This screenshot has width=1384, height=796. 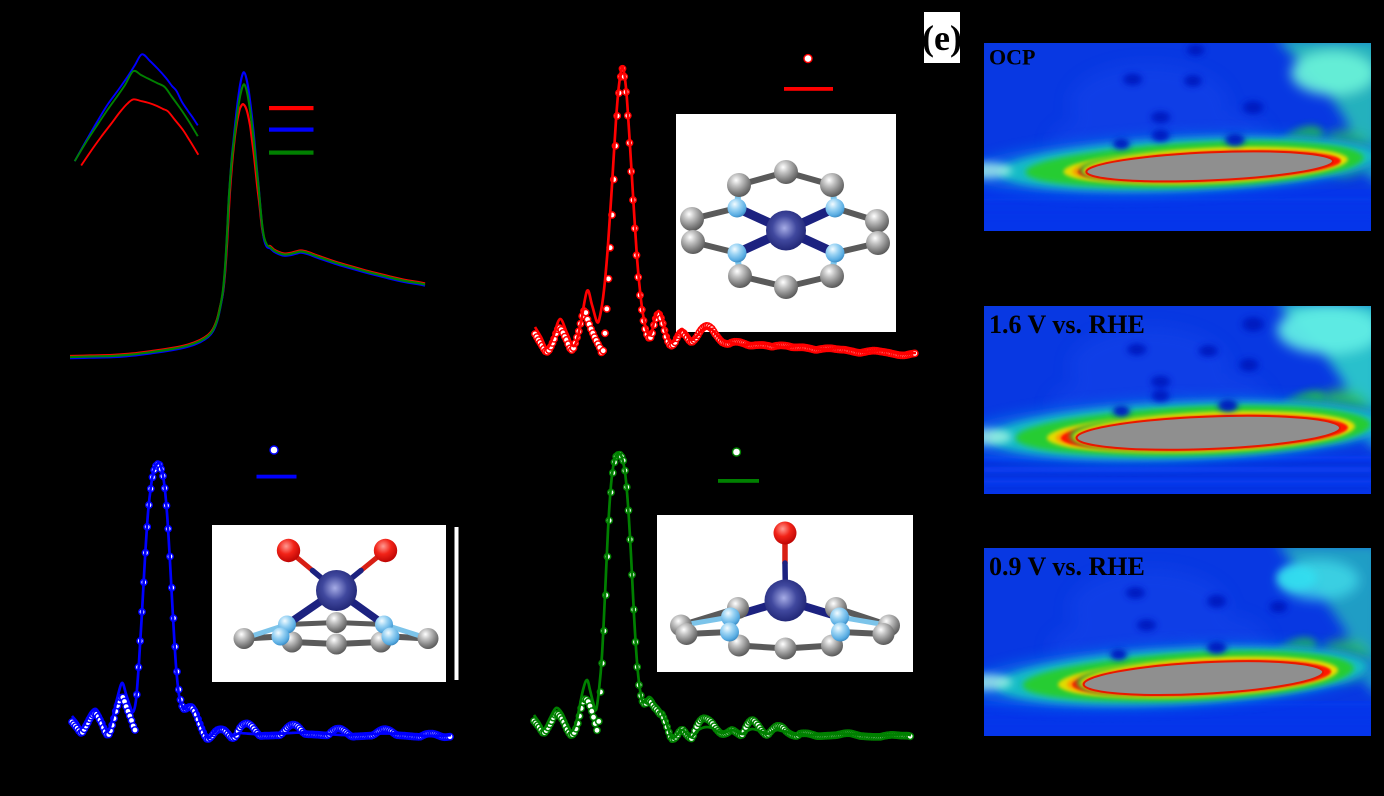 What do you see at coordinates (1067, 566) in the screenshot?
I see `svg-text: 0.9 V vs. RHE` at bounding box center [1067, 566].